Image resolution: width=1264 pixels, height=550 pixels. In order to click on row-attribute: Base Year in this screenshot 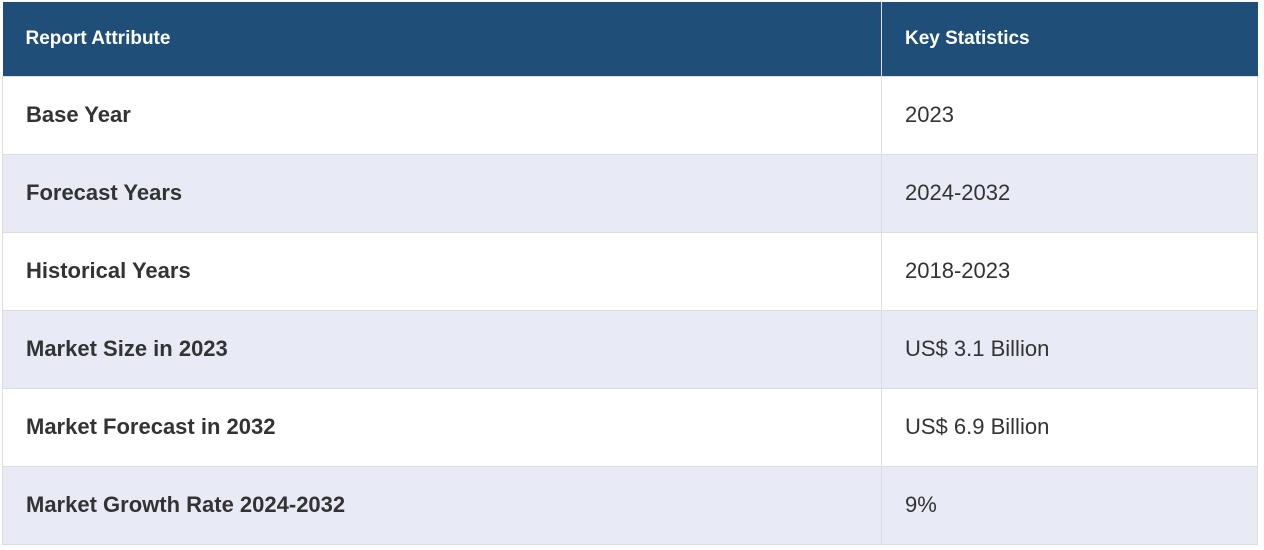, I will do `click(442, 115)`.